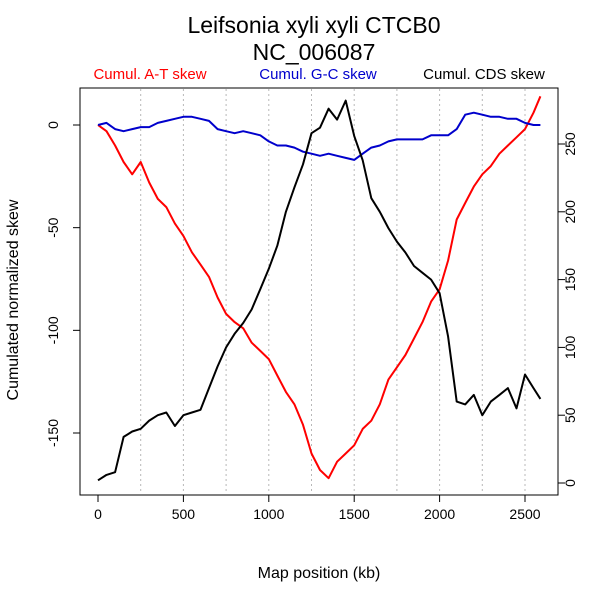 The image size is (600, 600). What do you see at coordinates (319, 136) in the screenshot?
I see `gc-skew-line` at bounding box center [319, 136].